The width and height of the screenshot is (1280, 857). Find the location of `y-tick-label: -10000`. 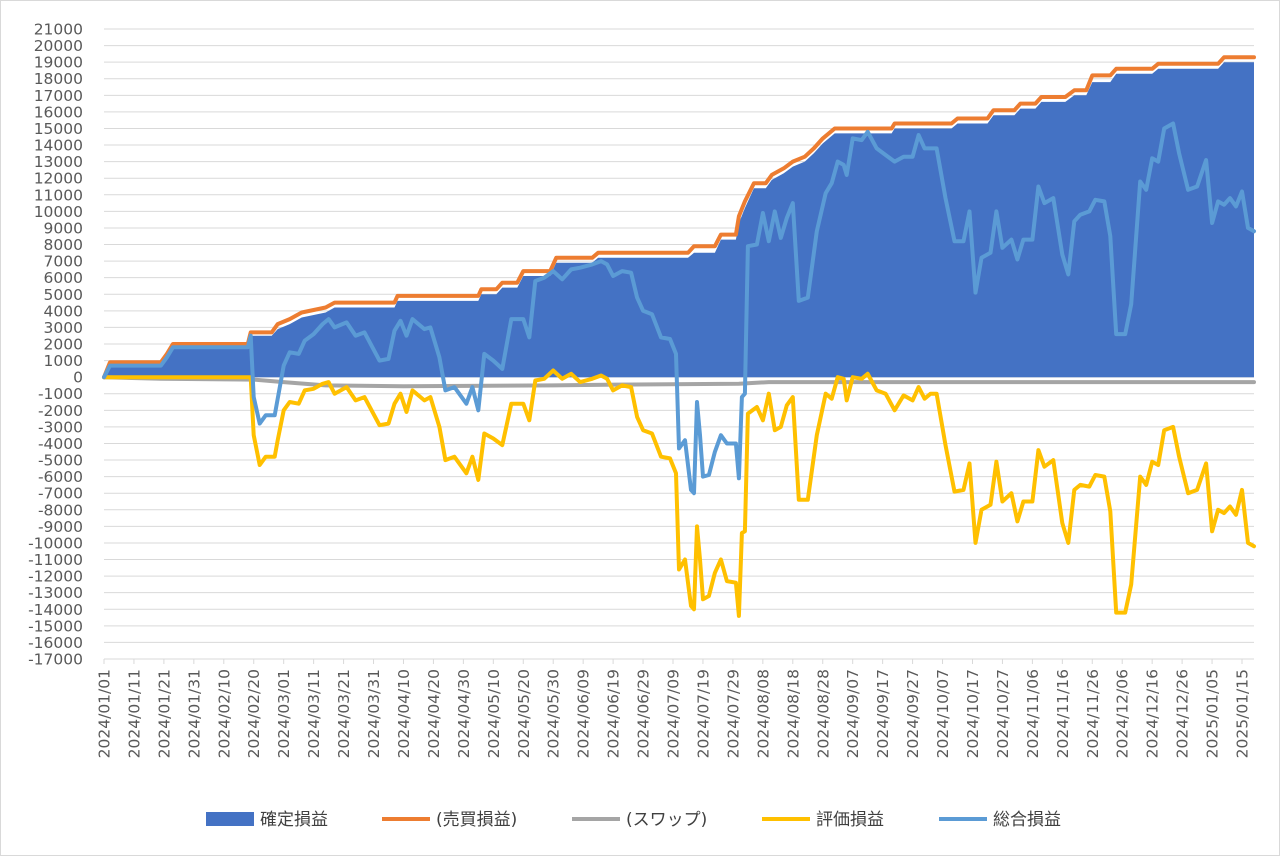

y-tick-label: -10000 is located at coordinates (55, 543).